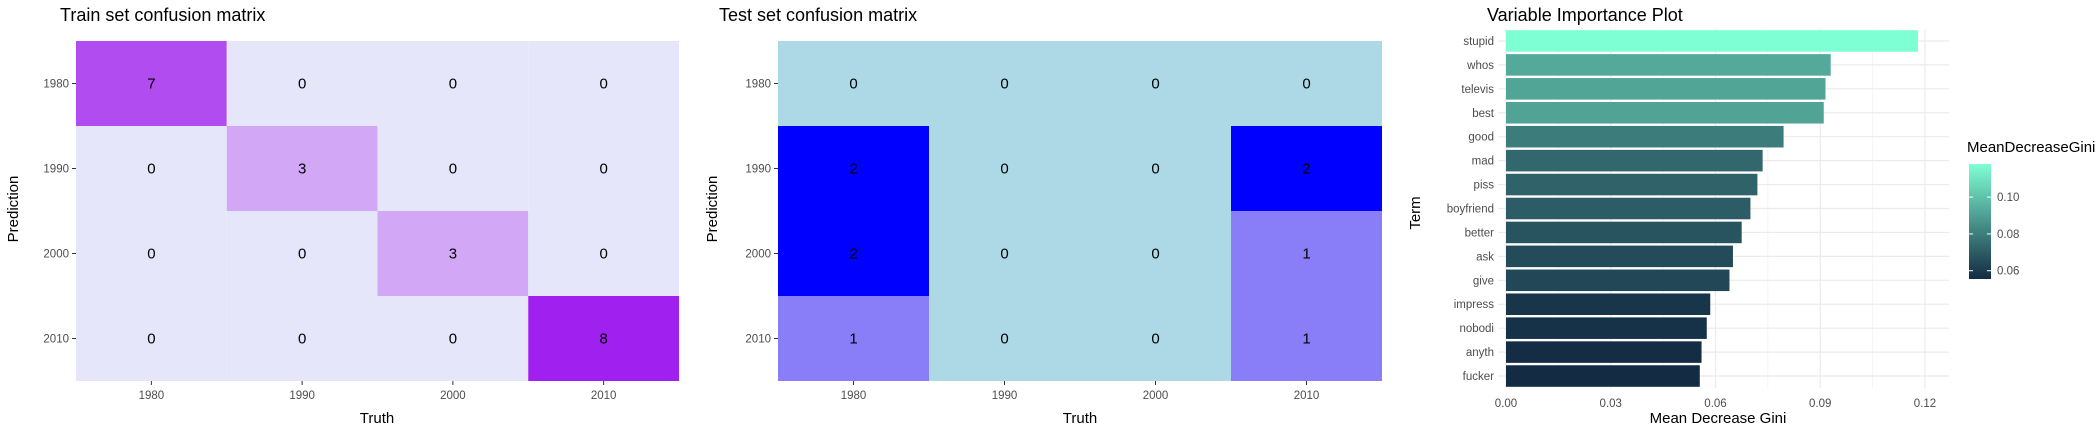  Describe the element at coordinates (1483, 281) in the screenshot. I see `importance-y-tick-give: give` at that location.